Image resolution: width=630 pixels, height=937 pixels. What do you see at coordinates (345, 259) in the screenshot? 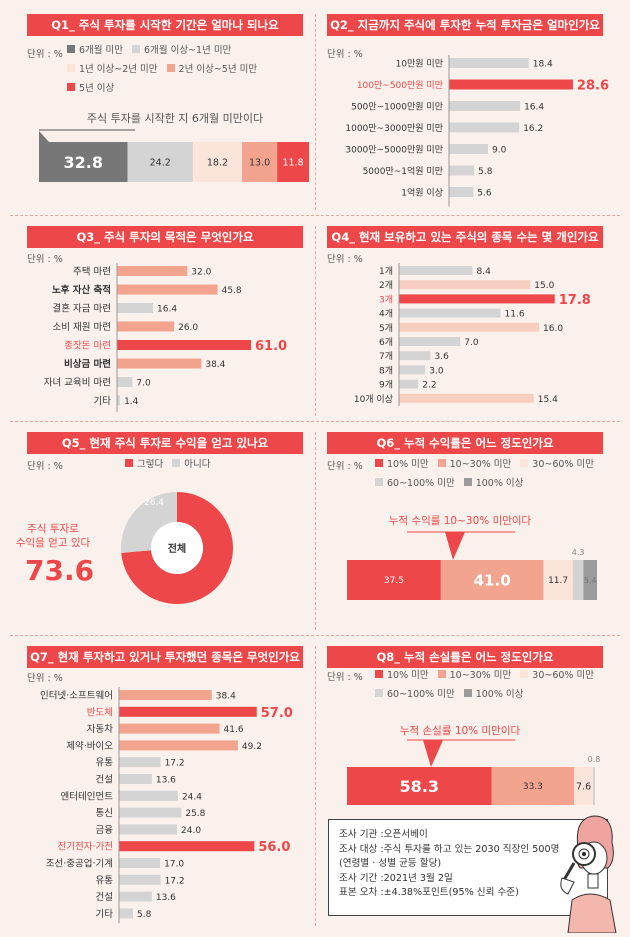
I see `q4-unit: 단위 : %` at bounding box center [345, 259].